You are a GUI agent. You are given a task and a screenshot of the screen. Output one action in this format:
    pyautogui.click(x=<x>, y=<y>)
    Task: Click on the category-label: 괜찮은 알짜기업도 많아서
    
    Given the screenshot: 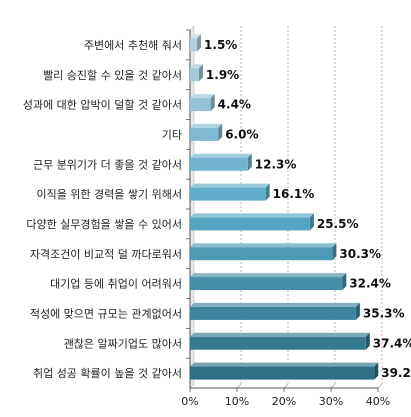 What is the action you would take?
    pyautogui.click(x=123, y=343)
    